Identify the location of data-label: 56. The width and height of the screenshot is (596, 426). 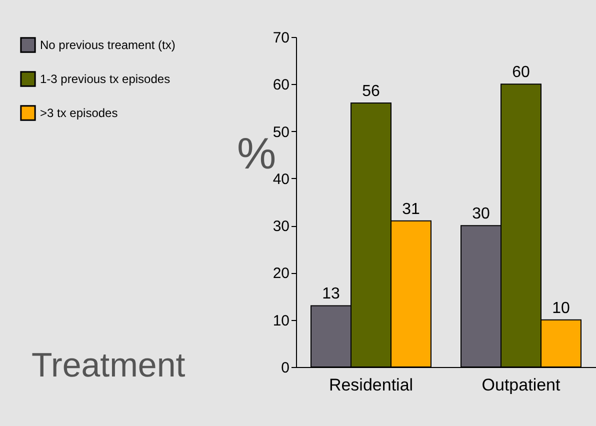
(371, 91).